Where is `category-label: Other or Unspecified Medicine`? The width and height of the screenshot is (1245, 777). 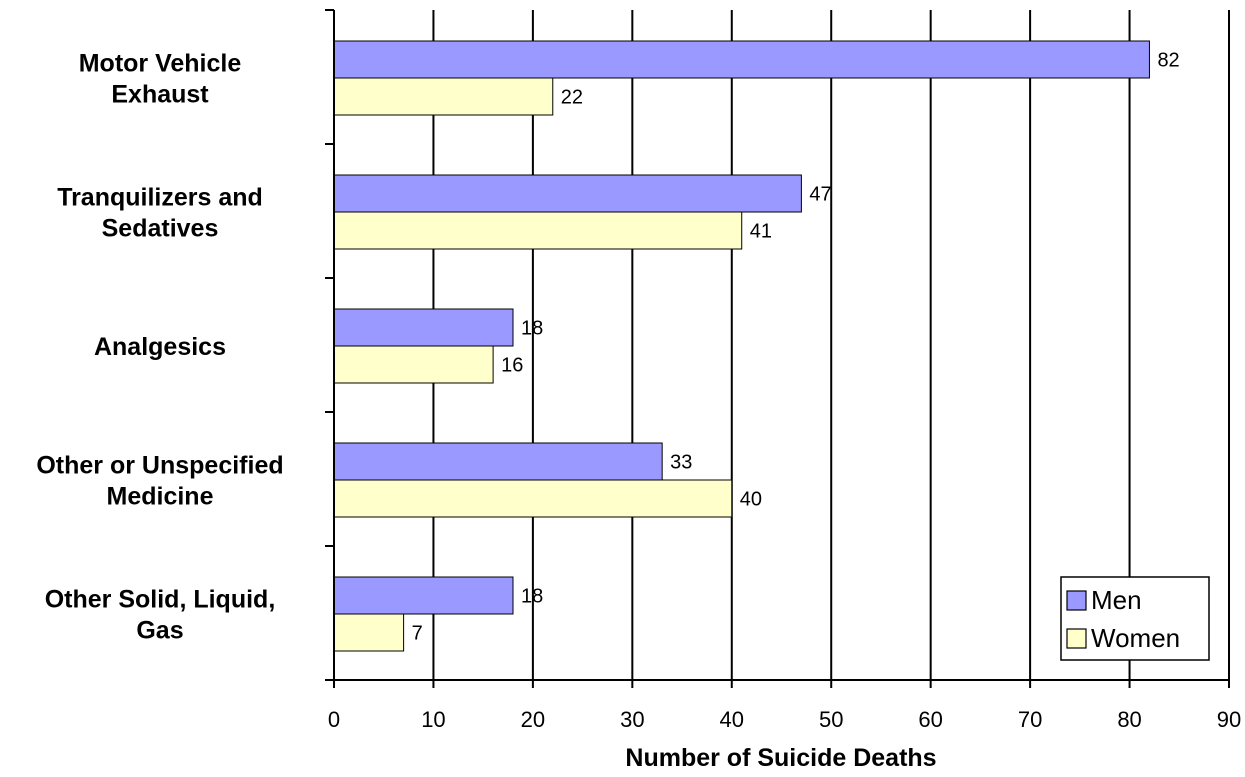 category-label: Other or Unspecified Medicine is located at coordinates (159, 481).